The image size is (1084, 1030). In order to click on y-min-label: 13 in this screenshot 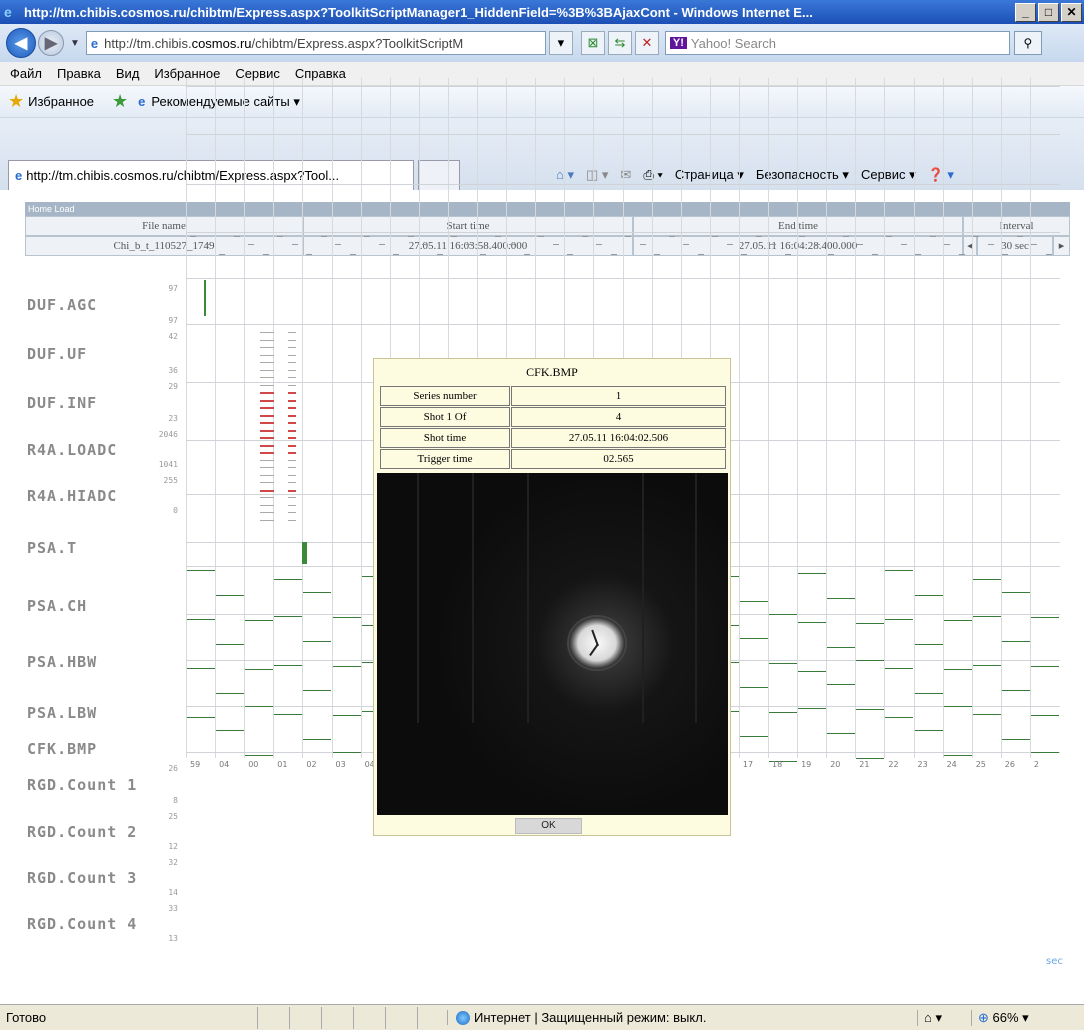, I will do `click(173, 938)`.